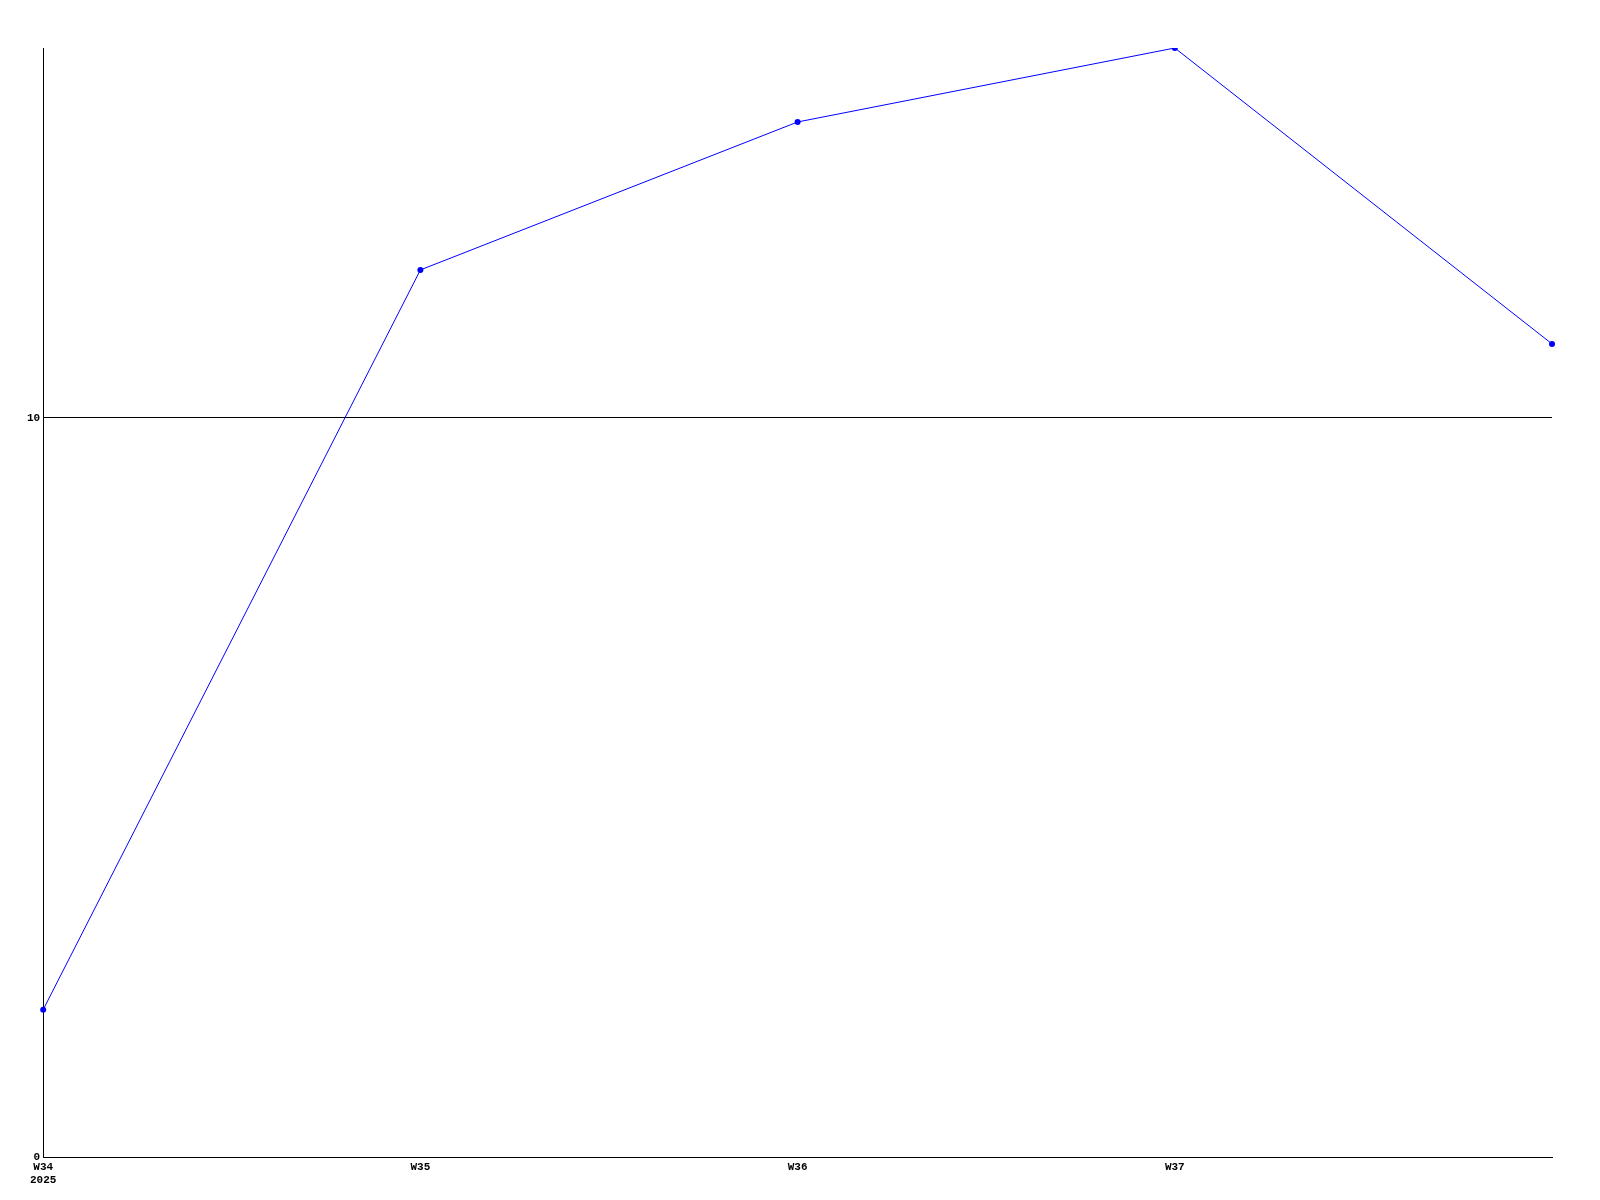 This screenshot has width=1600, height=1200. Describe the element at coordinates (1174, 1166) in the screenshot. I see `x-tick-label: W37` at that location.